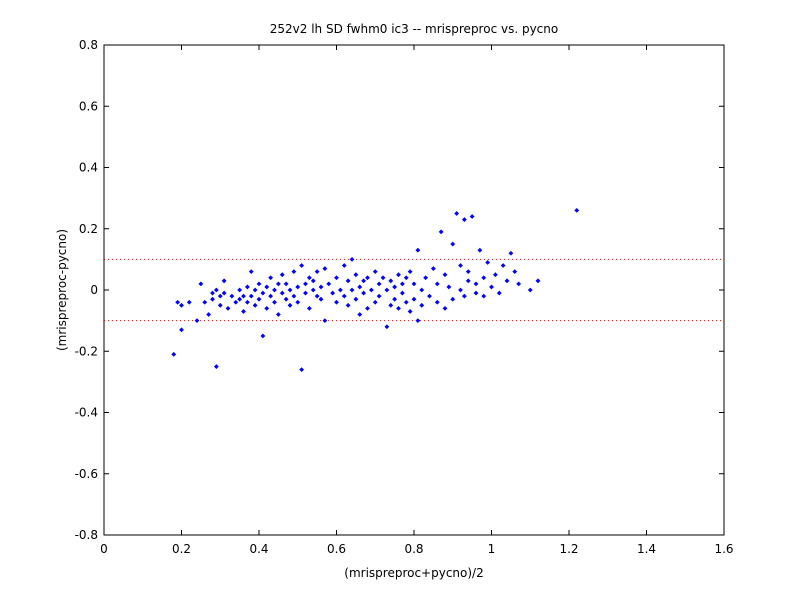  Describe the element at coordinates (88, 168) in the screenshot. I see `y-tick-label: 0.4` at that location.